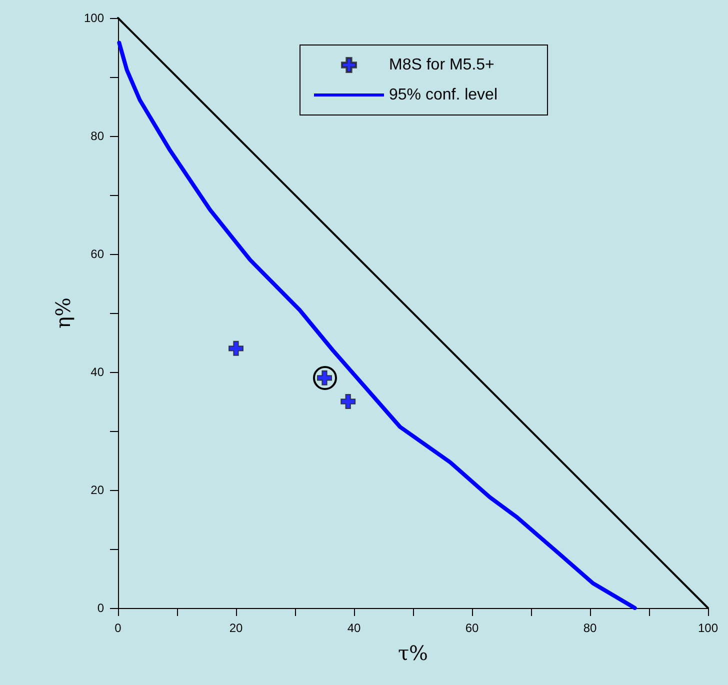 This screenshot has width=728, height=685. I want to click on x-tick-label: 40, so click(354, 628).